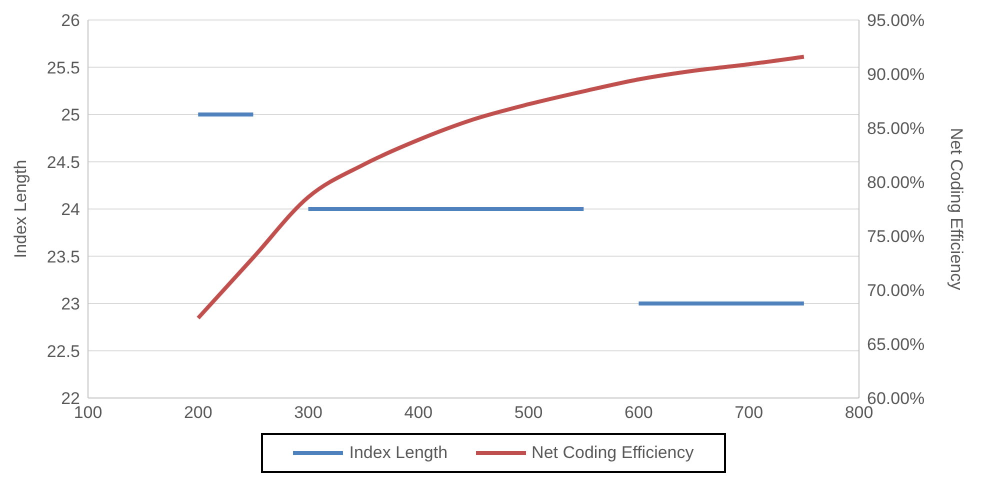  I want to click on y2-tick-label: 90.00%, so click(896, 74).